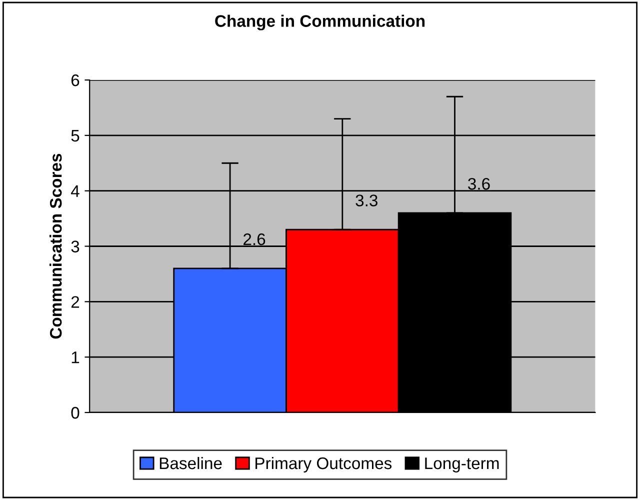  What do you see at coordinates (75, 136) in the screenshot?
I see `y-tick-label: 5` at bounding box center [75, 136].